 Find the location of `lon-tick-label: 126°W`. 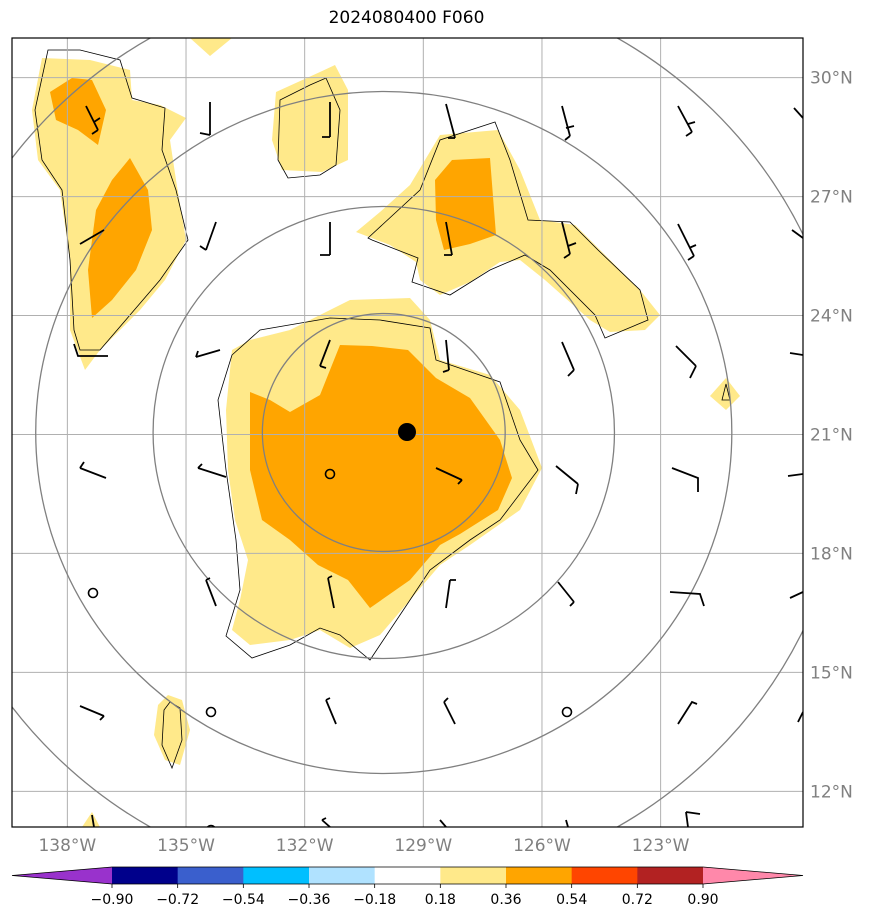

lon-tick-label: 126°W is located at coordinates (542, 846).